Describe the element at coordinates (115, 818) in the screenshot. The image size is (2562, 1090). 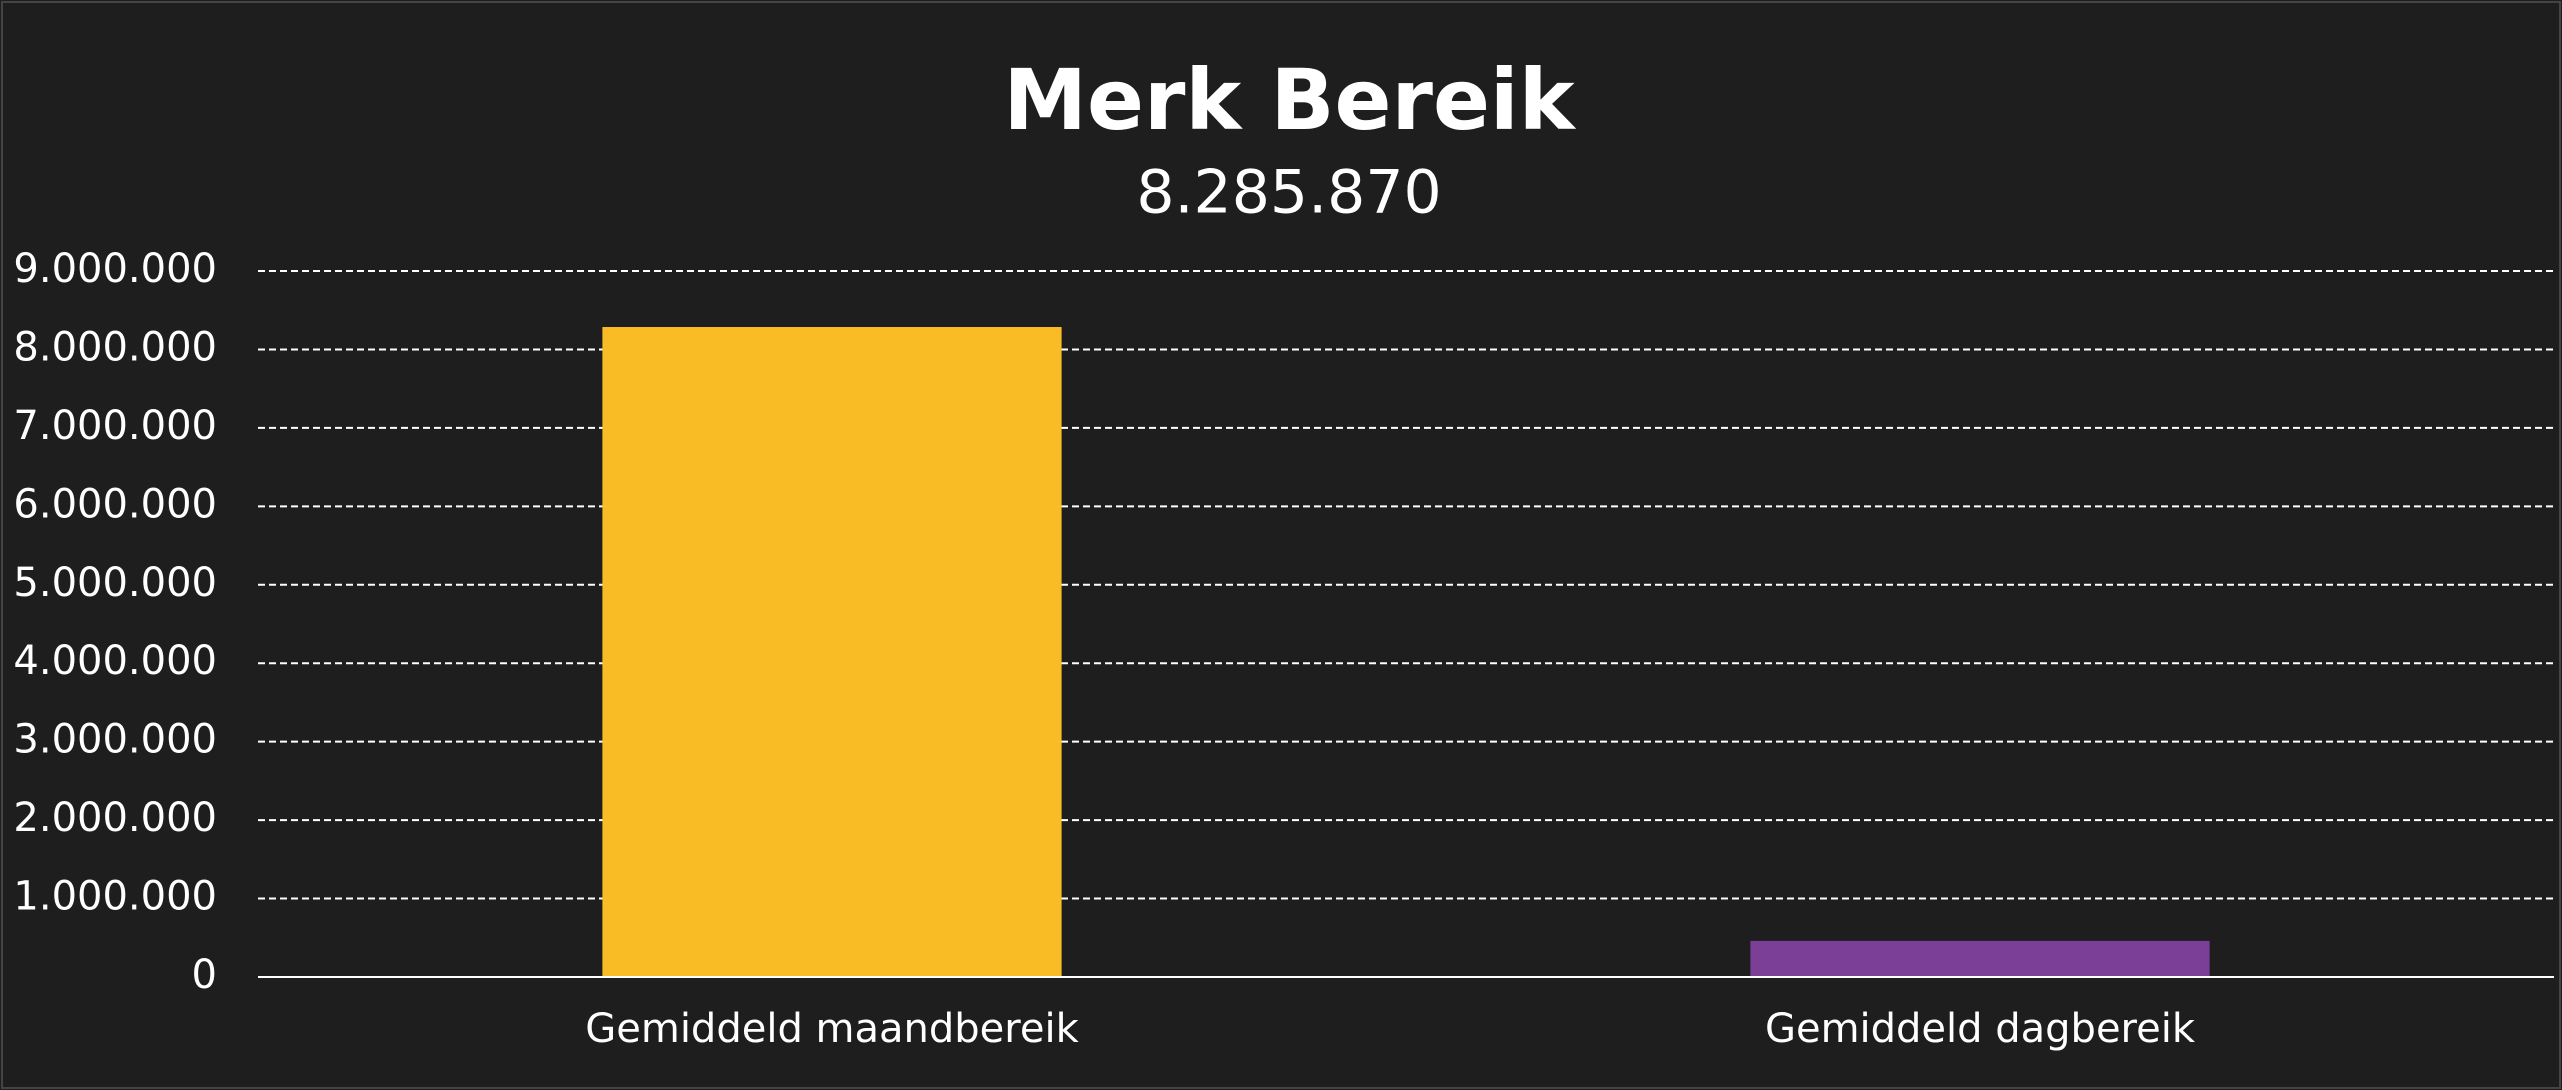
I see `y-tick-label: 2.000.000` at that location.